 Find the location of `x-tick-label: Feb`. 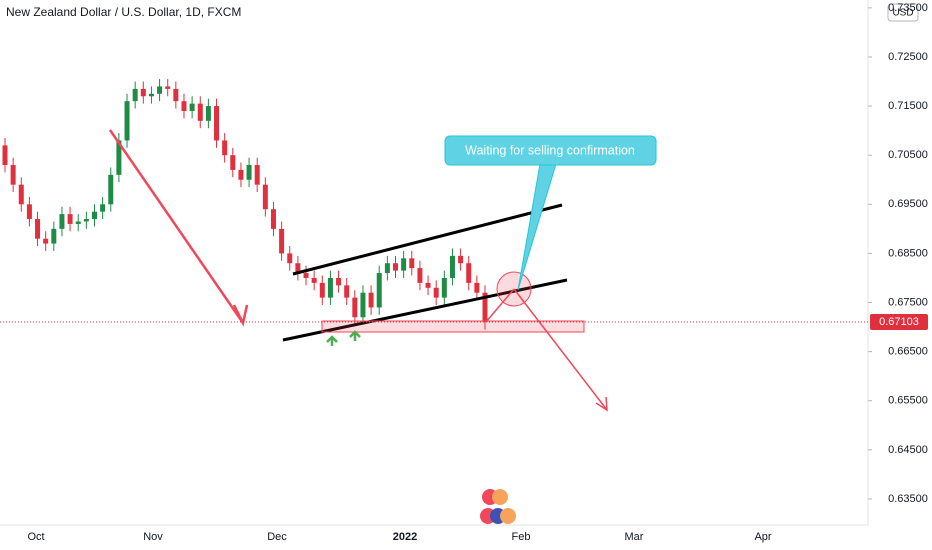

x-tick-label: Feb is located at coordinates (521, 537).